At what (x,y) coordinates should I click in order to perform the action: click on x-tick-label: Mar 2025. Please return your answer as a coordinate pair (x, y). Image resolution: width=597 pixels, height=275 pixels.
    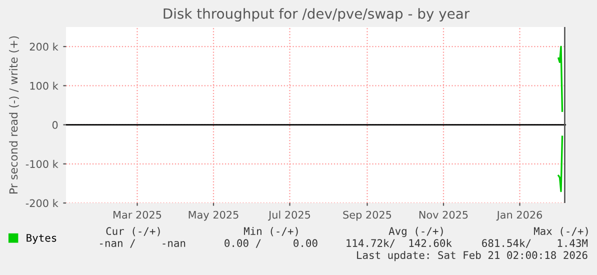
    Looking at the image, I should click on (138, 214).